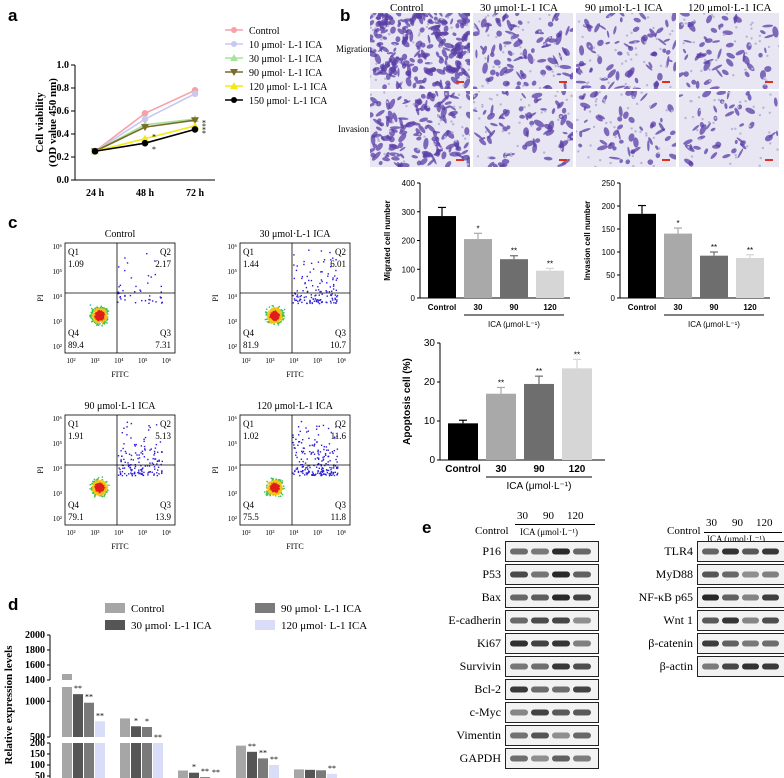 The image size is (784, 778). I want to click on flow-q4-name: Q4, so click(73, 505).